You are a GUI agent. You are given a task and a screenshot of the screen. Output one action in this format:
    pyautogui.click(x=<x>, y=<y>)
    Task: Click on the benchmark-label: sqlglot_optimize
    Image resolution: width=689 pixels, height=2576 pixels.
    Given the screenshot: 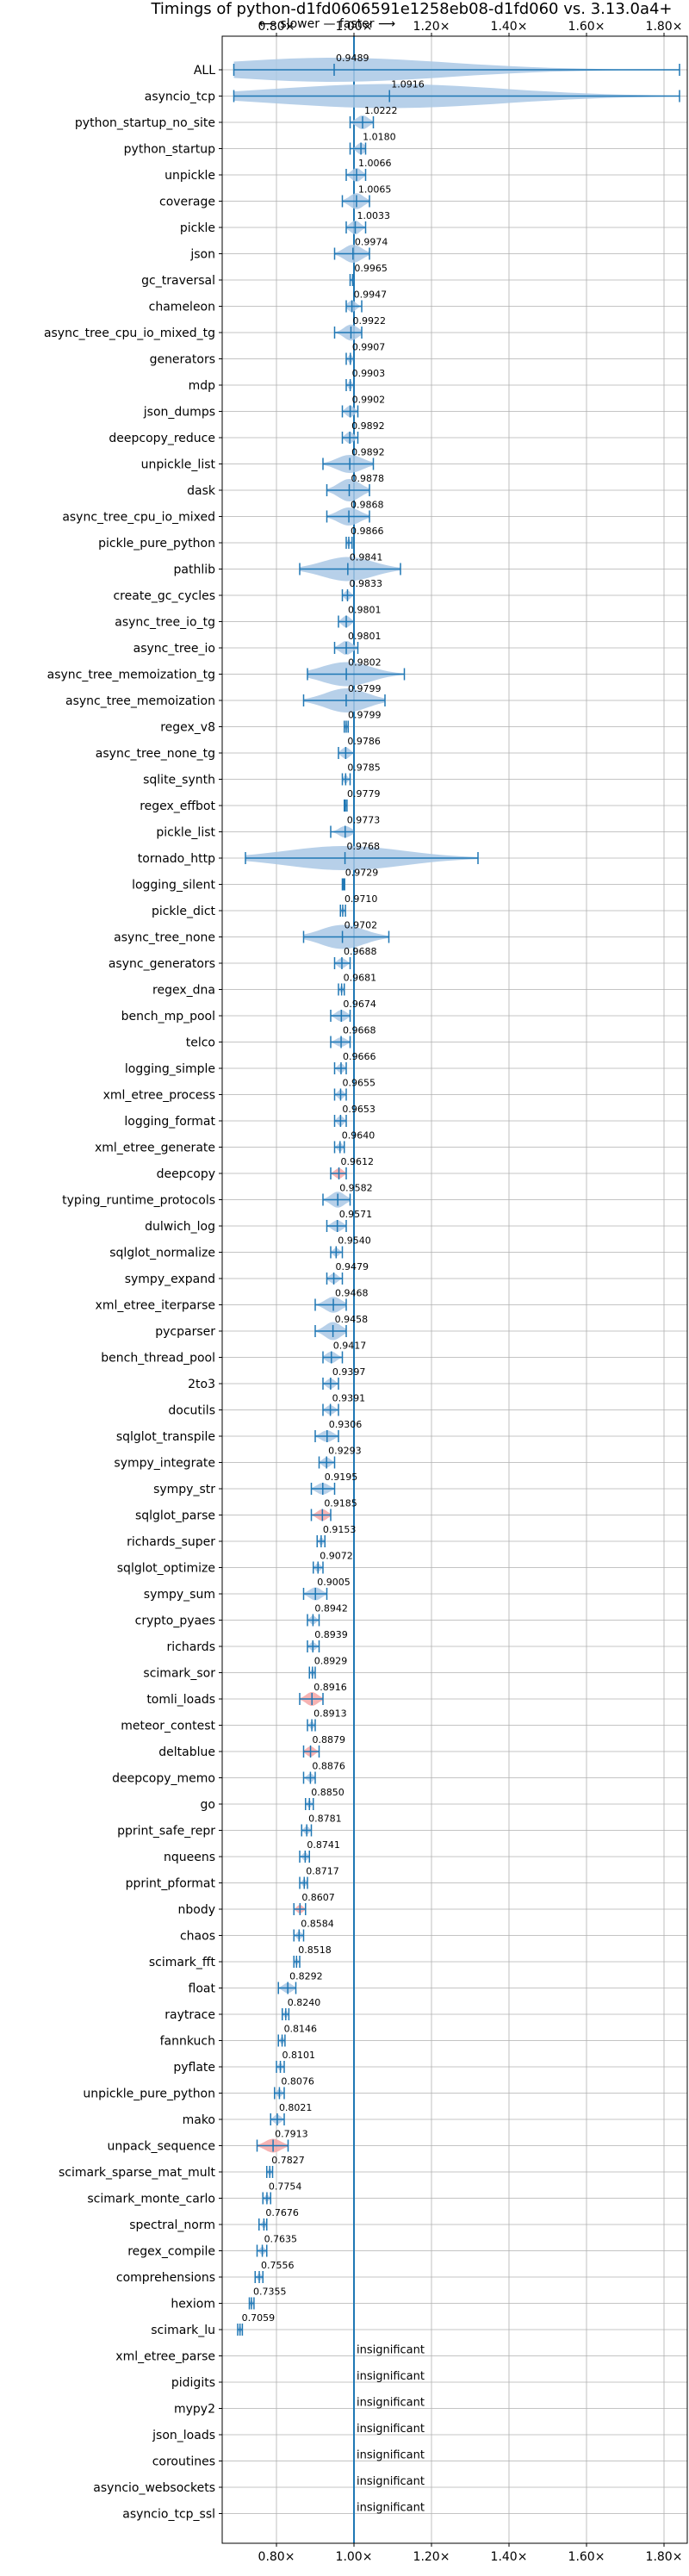 What is the action you would take?
    pyautogui.click(x=166, y=1569)
    